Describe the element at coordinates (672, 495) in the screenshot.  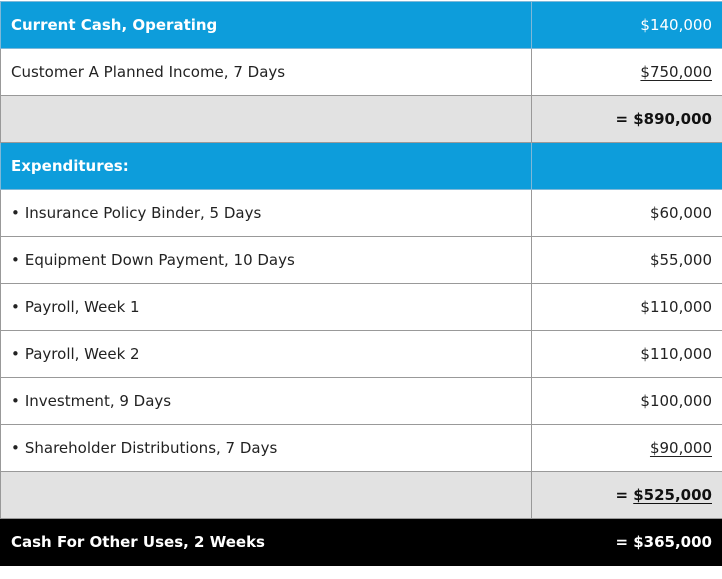
I see `expenditures-subtotal-amount: $525,000` at that location.